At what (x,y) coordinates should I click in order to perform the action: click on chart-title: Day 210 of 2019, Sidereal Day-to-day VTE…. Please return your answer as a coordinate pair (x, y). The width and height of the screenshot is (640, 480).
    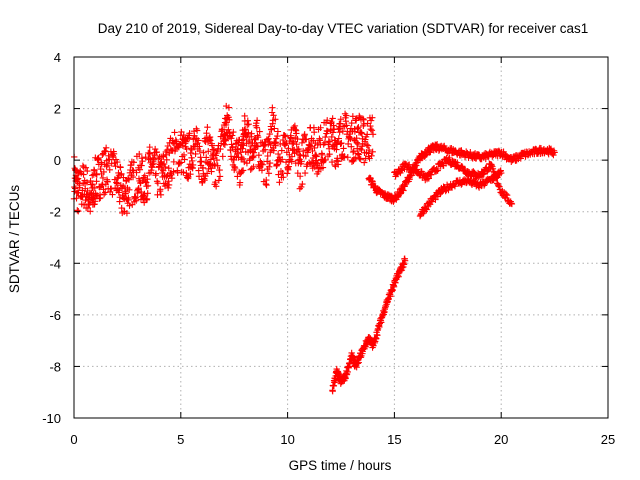
    Looking at the image, I should click on (343, 28).